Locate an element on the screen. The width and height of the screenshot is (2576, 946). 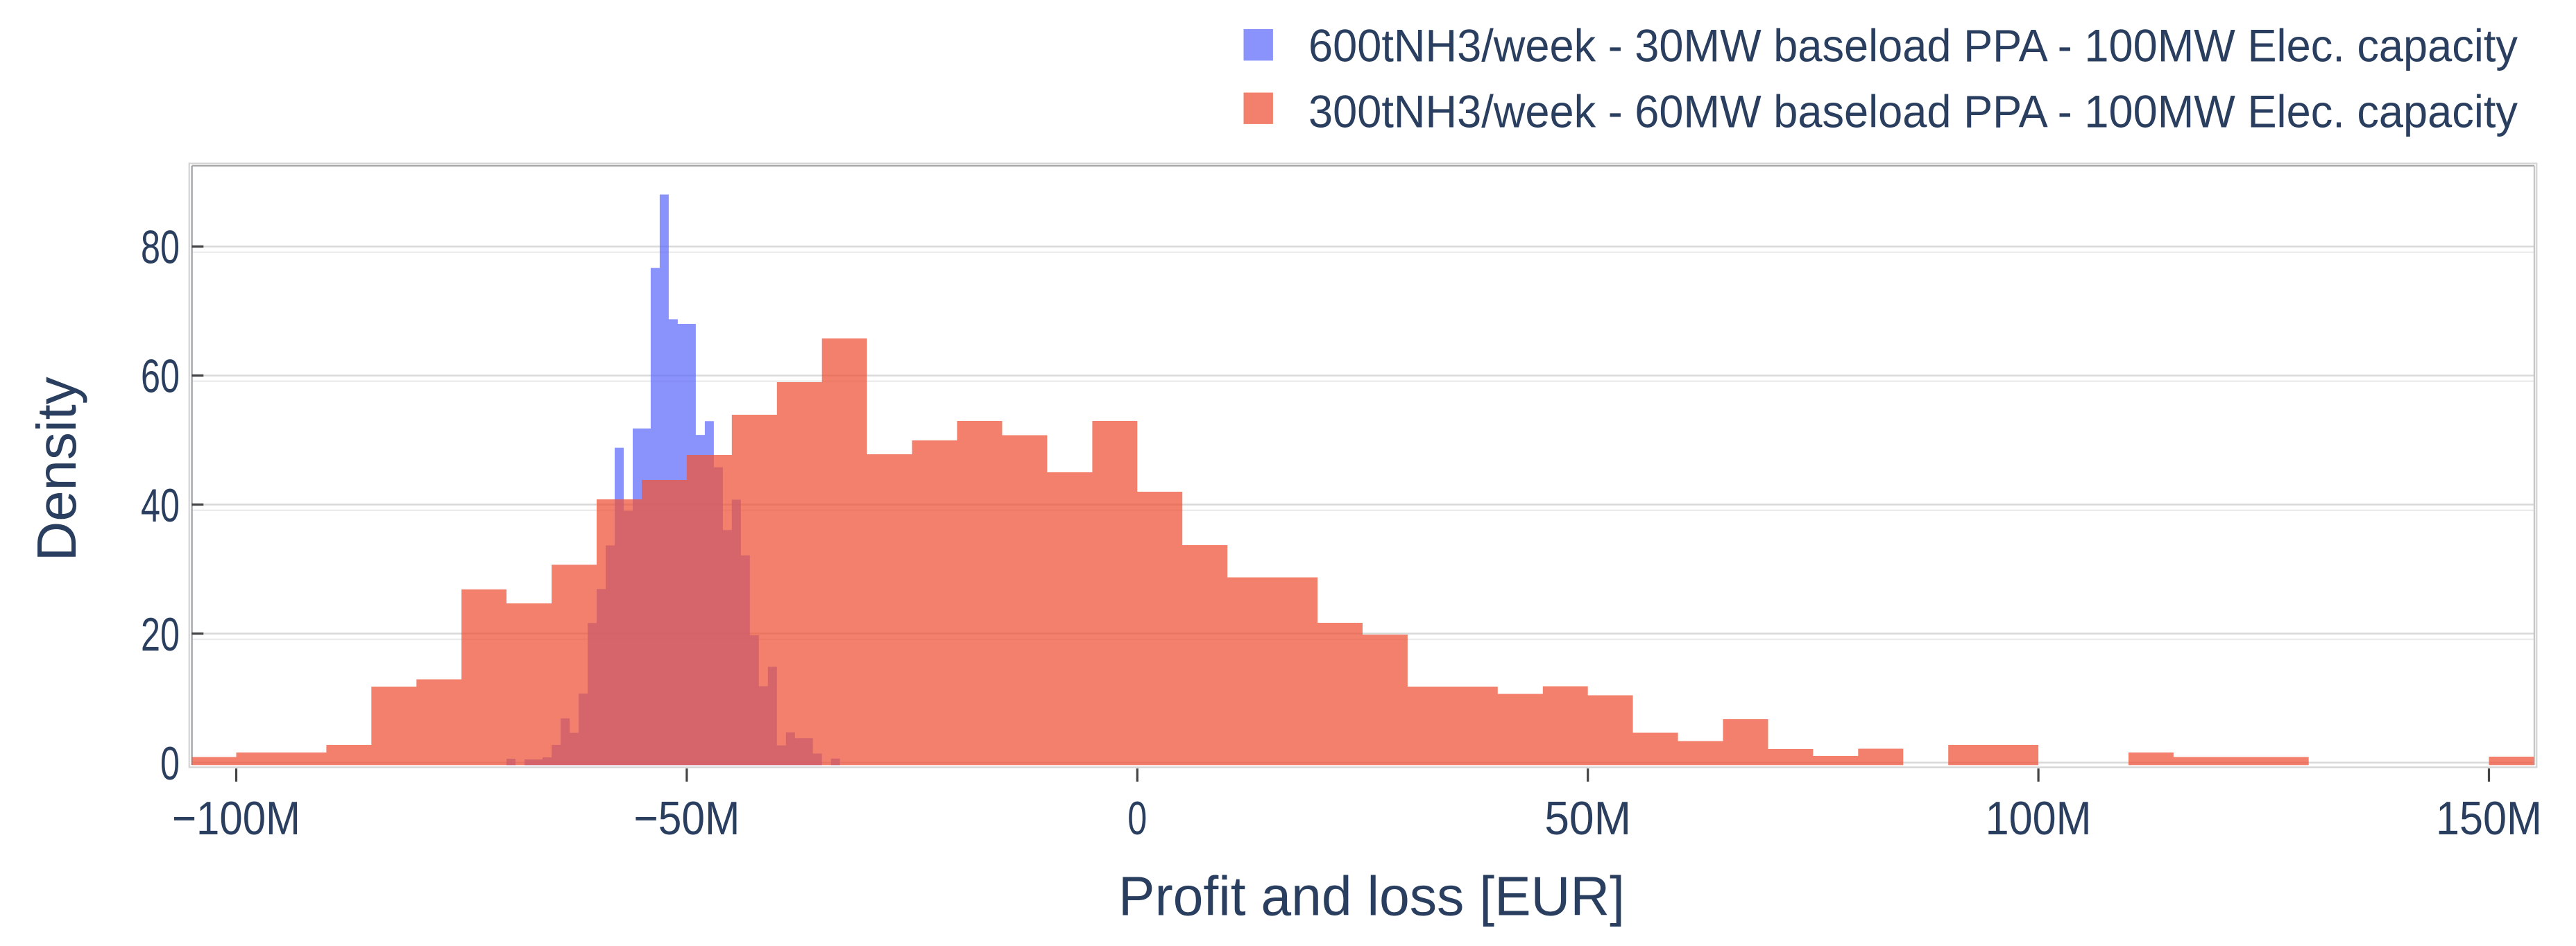
svg-text: Profit and loss [EUR] is located at coordinates (1371, 896).